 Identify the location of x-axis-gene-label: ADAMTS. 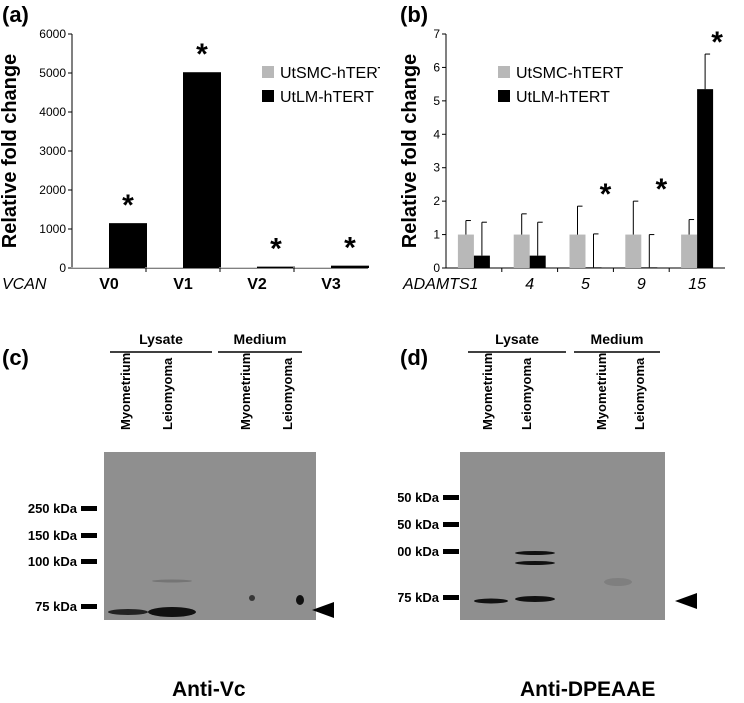
(436, 284).